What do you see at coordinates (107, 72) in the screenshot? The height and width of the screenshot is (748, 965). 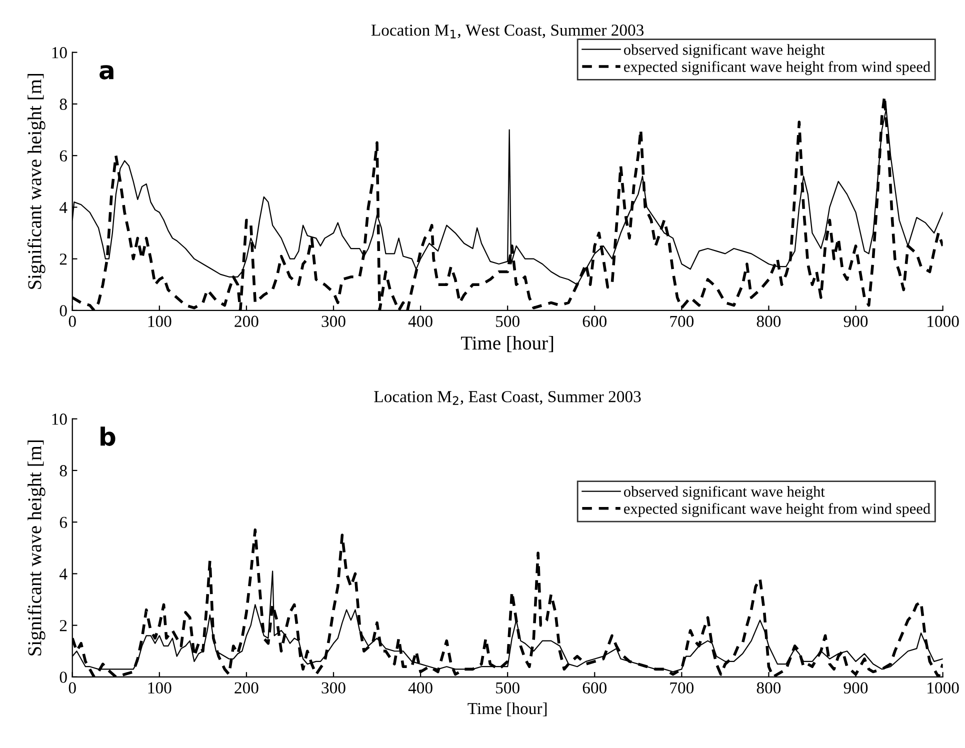 I see `annotation: a` at bounding box center [107, 72].